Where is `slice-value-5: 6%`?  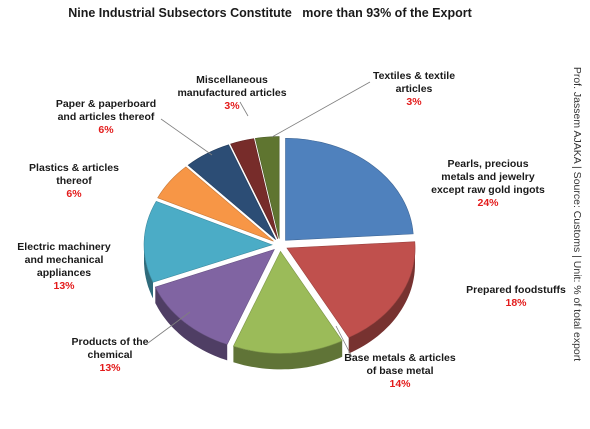
slice-value-5: 6% is located at coordinates (74, 194).